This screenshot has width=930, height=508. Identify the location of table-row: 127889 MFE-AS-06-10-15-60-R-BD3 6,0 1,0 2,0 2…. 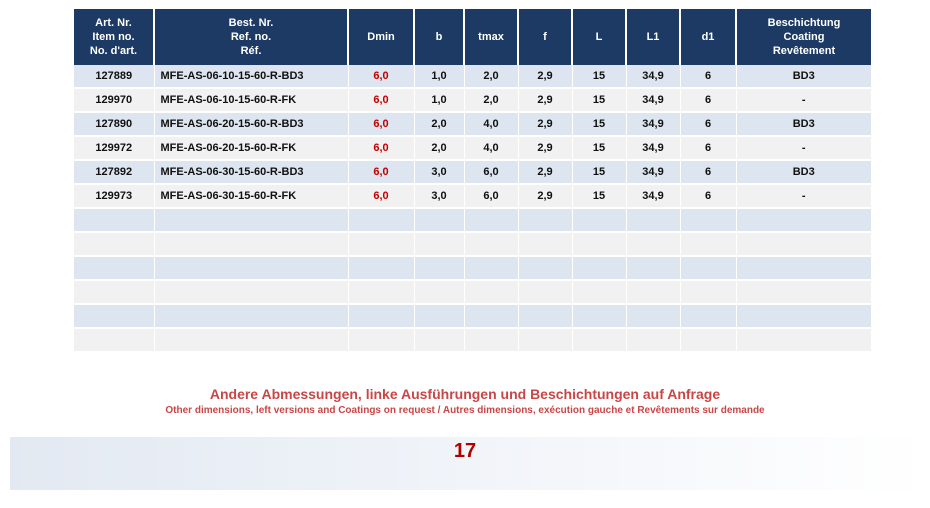
(472, 77).